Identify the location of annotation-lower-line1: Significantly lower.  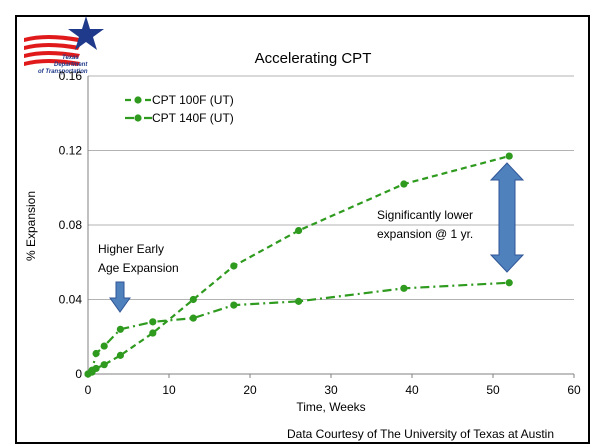
(425, 215).